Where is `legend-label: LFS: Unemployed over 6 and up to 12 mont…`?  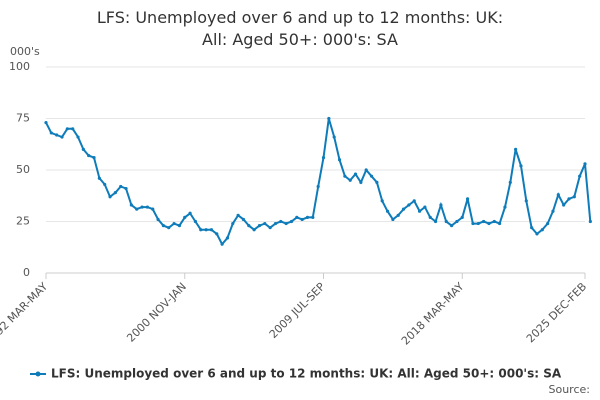 legend-label: LFS: Unemployed over 6 and up to 12 mont… is located at coordinates (306, 374).